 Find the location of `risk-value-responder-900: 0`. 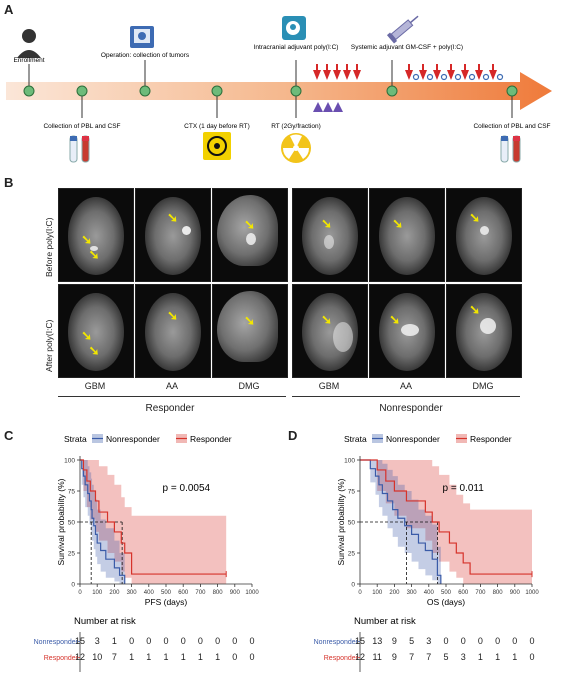

risk-value-responder-900: 0 is located at coordinates (234, 657).